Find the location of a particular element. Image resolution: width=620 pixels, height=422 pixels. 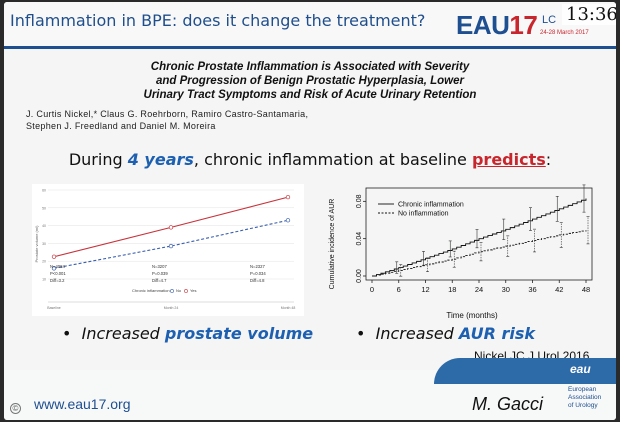

copyright-icon: © is located at coordinates (15, 408).